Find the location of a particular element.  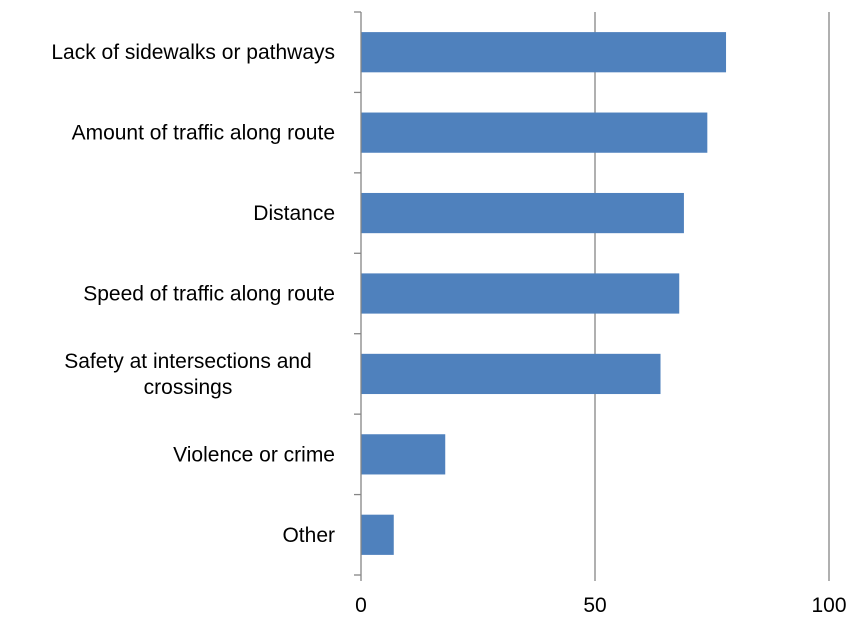

category-label-3: Speed of traffic along route is located at coordinates (209, 294).